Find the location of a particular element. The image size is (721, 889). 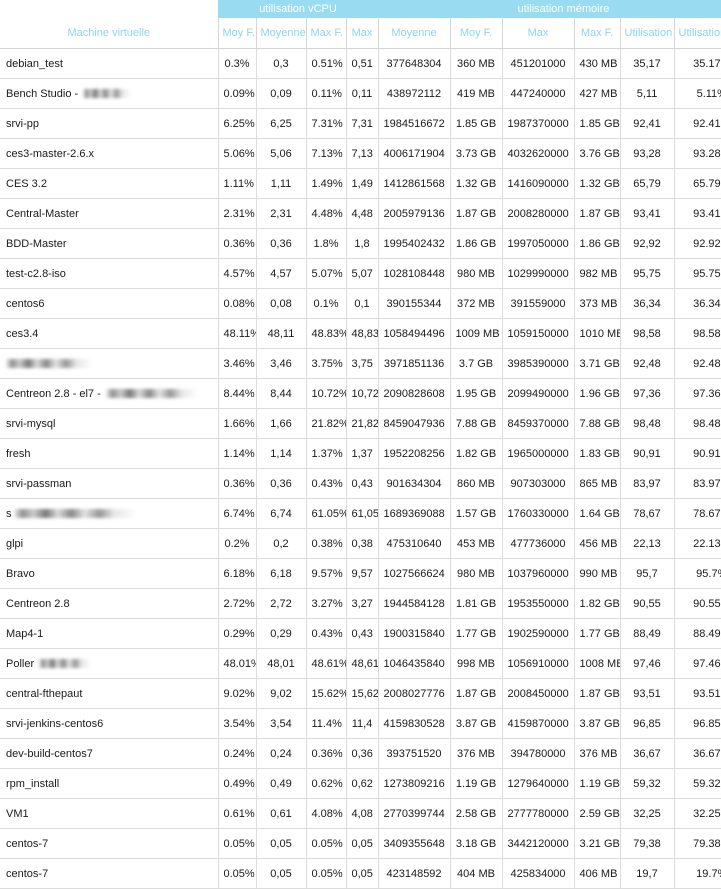

cell-vm-name: fresh is located at coordinates (109, 453).